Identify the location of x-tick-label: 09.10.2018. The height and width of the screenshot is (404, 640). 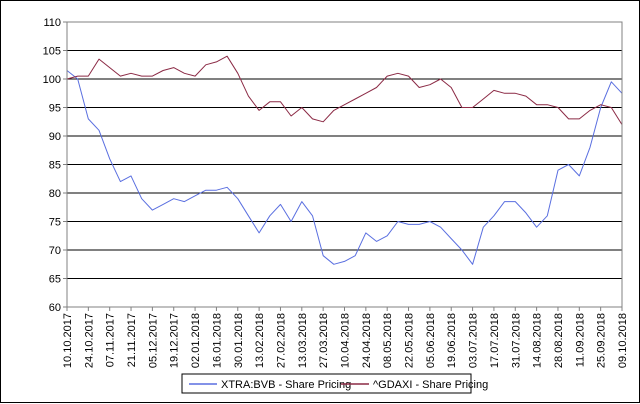
(623, 340).